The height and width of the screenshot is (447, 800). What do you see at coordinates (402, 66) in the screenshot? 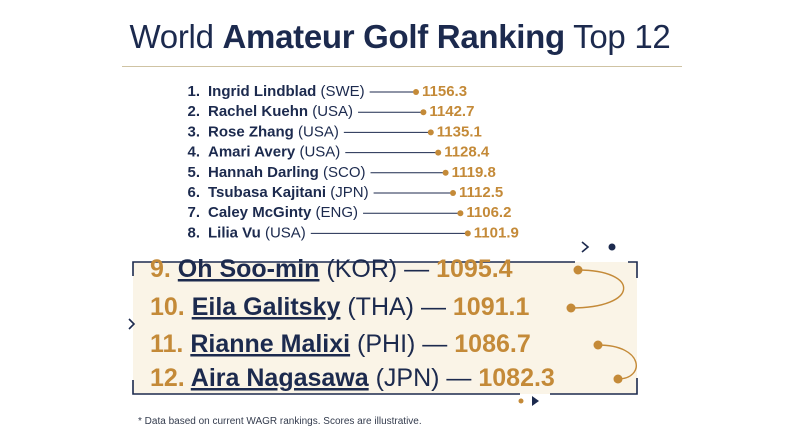
I see `title-divider` at bounding box center [402, 66].